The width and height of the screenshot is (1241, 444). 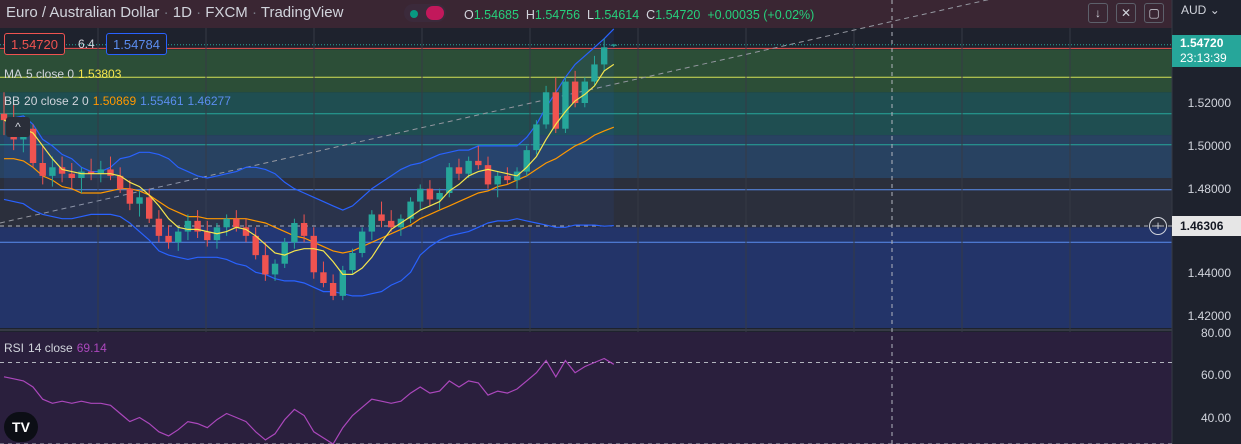 I want to click on fullscreen-button: ▢, so click(x=1154, y=13).